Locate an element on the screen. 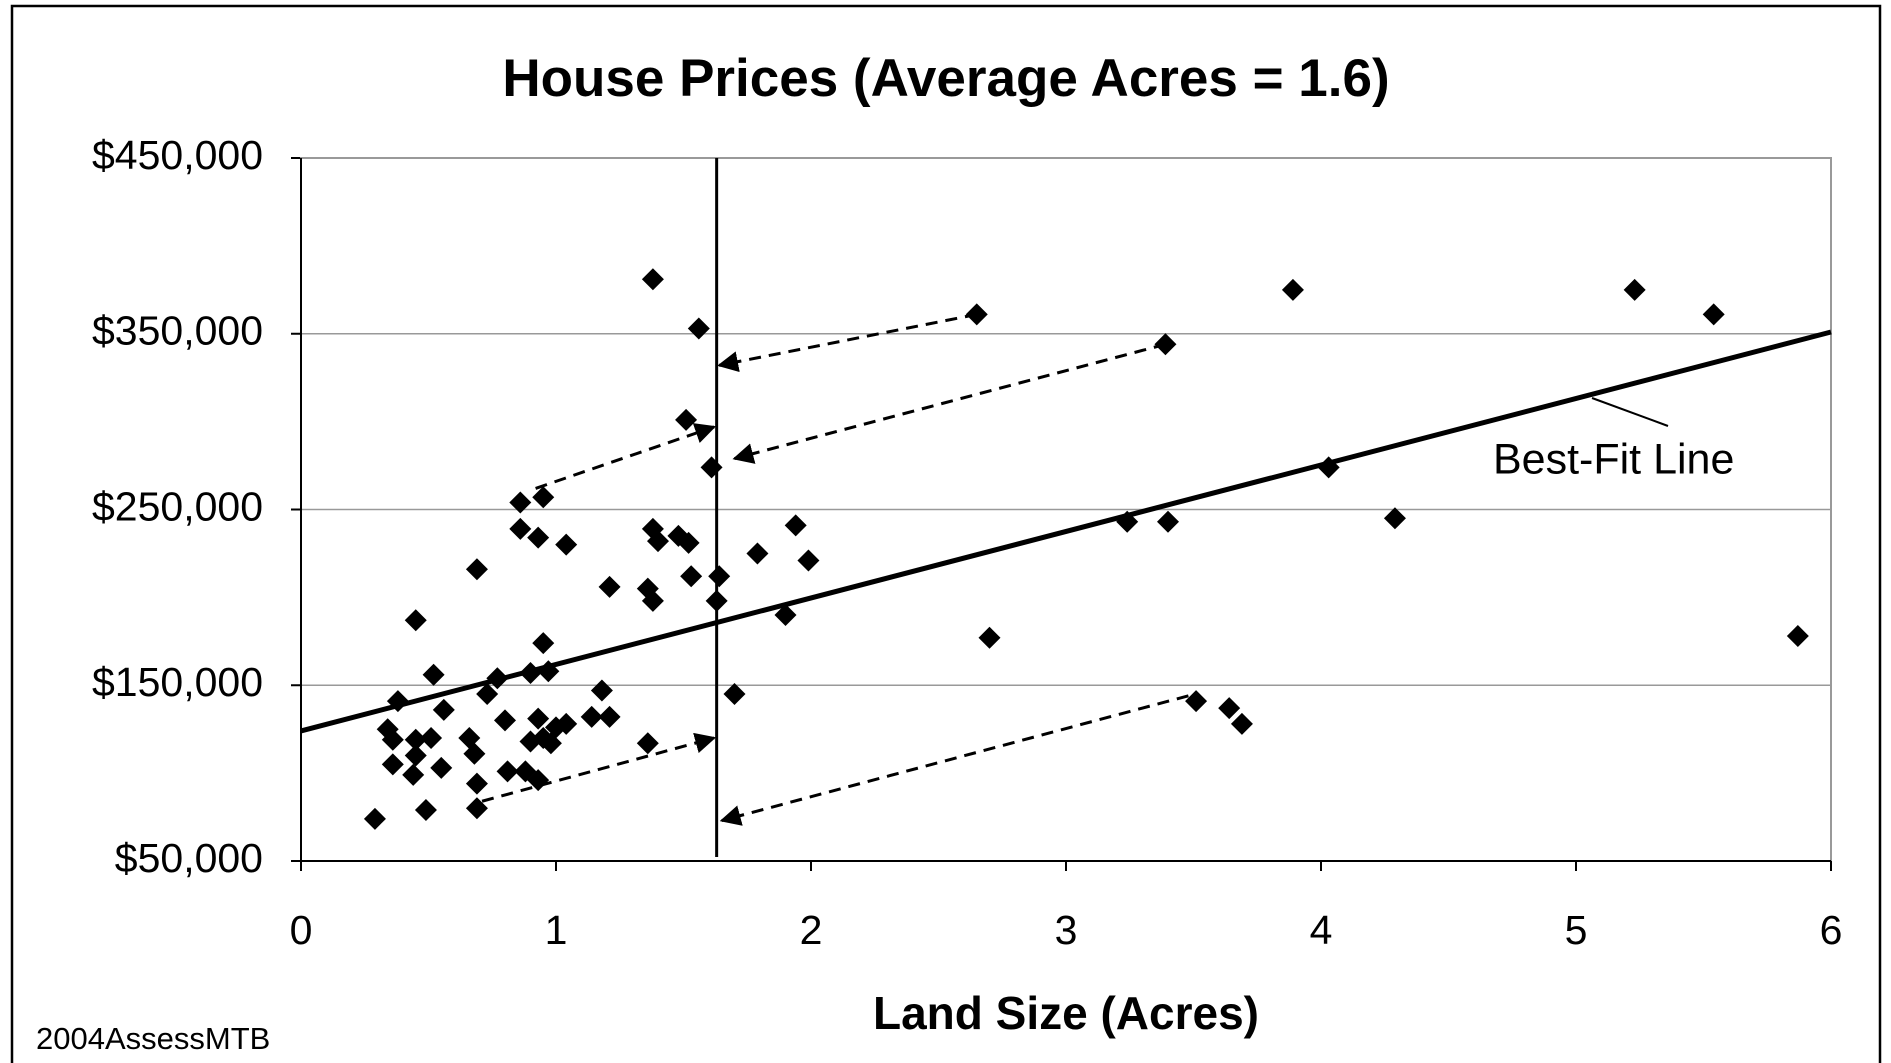 This screenshot has height=1063, width=1891. best-fit-label: Best-Fit Line is located at coordinates (1613, 459).